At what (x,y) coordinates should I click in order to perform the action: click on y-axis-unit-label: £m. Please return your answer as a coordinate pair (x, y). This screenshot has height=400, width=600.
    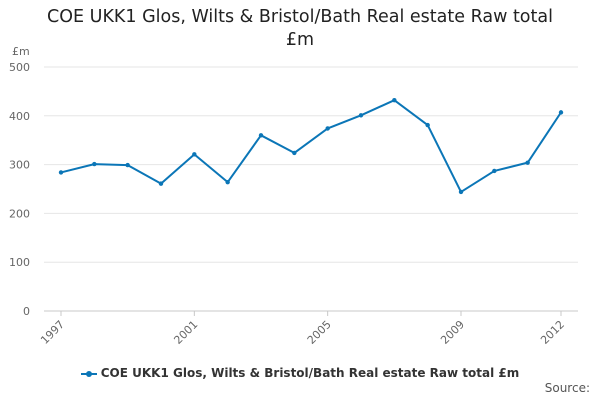
    Looking at the image, I should click on (21, 51).